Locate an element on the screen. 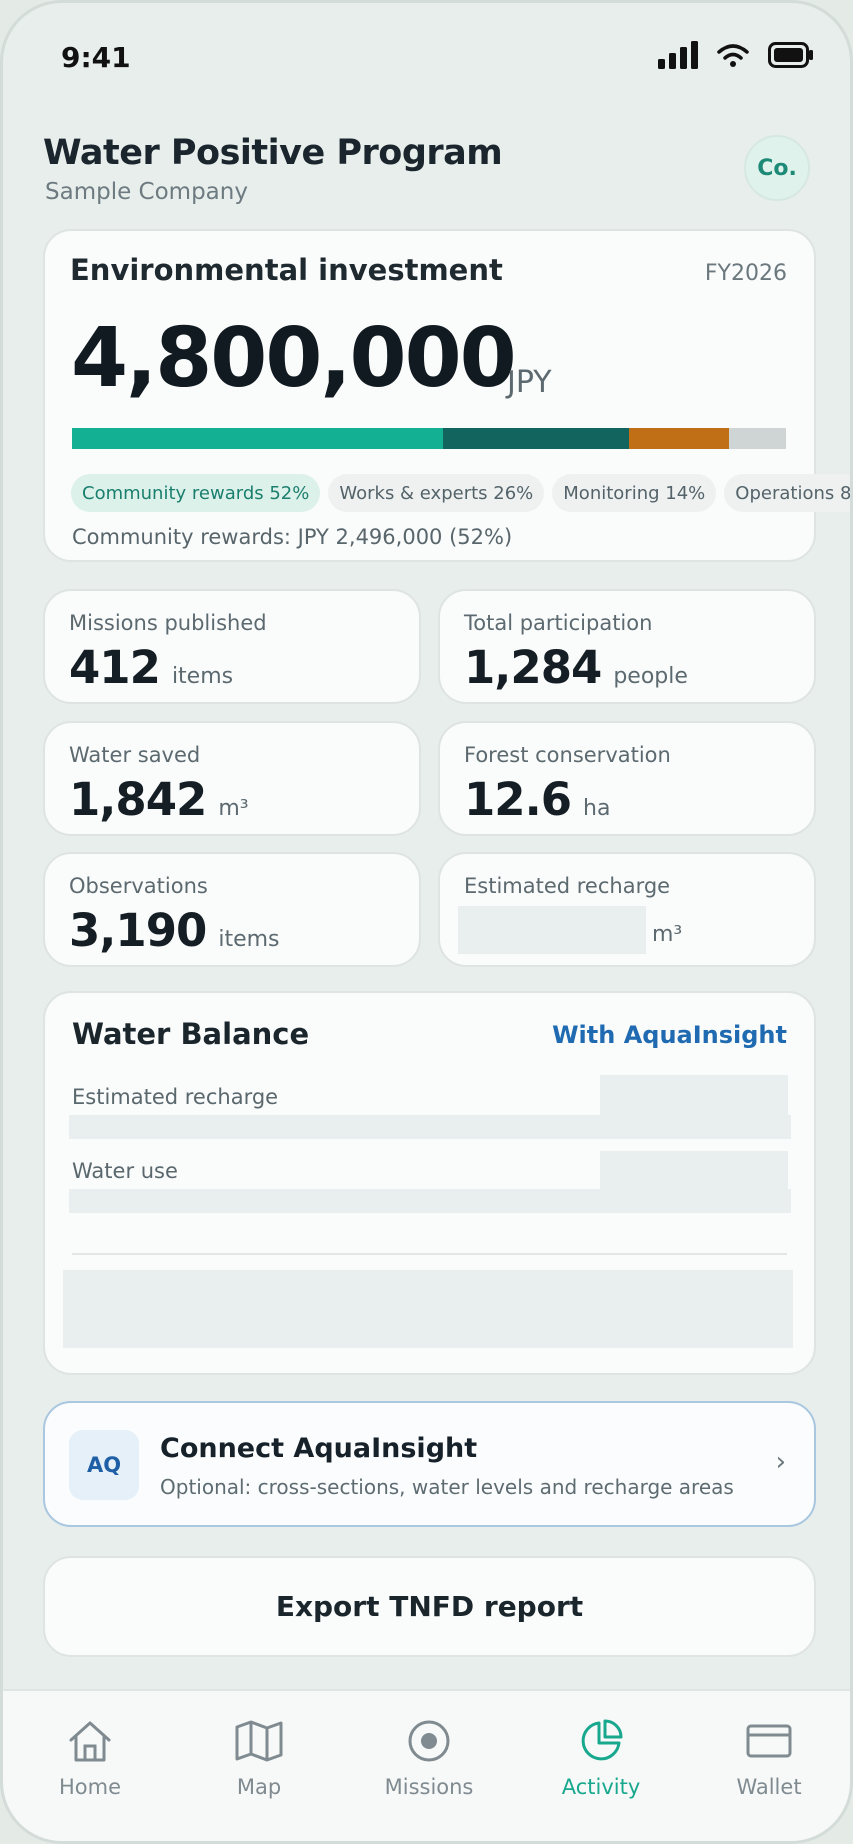 The height and width of the screenshot is (1844, 853). allocation-segment-works-experts is located at coordinates (536, 438).